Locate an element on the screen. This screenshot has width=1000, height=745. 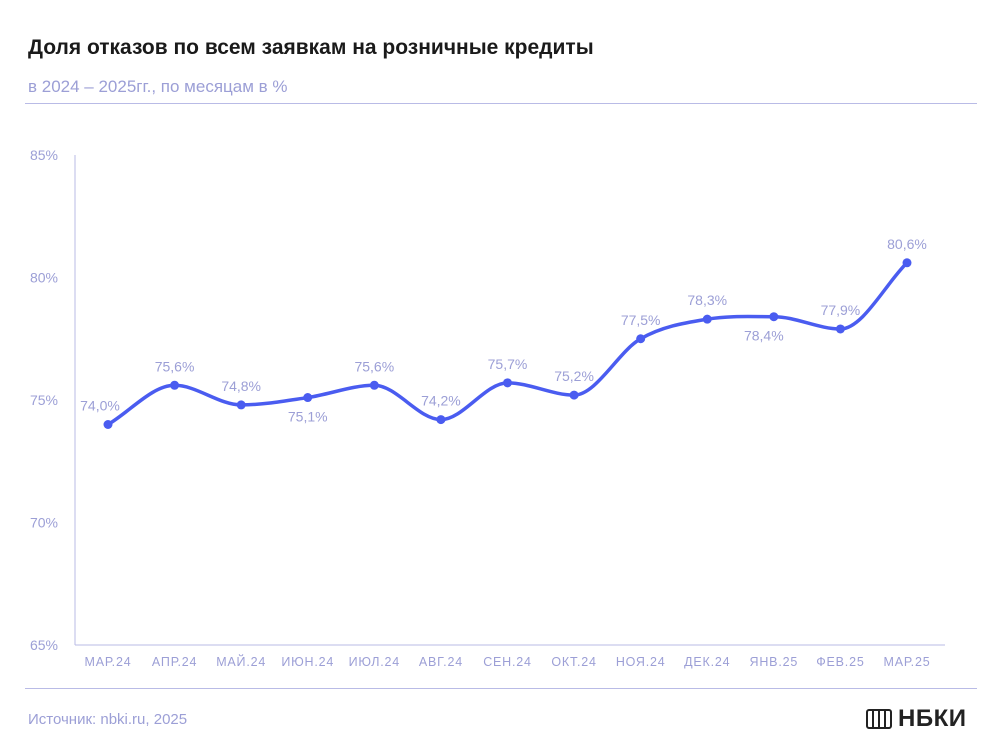
y-tick-label: 70% is located at coordinates (44, 523).